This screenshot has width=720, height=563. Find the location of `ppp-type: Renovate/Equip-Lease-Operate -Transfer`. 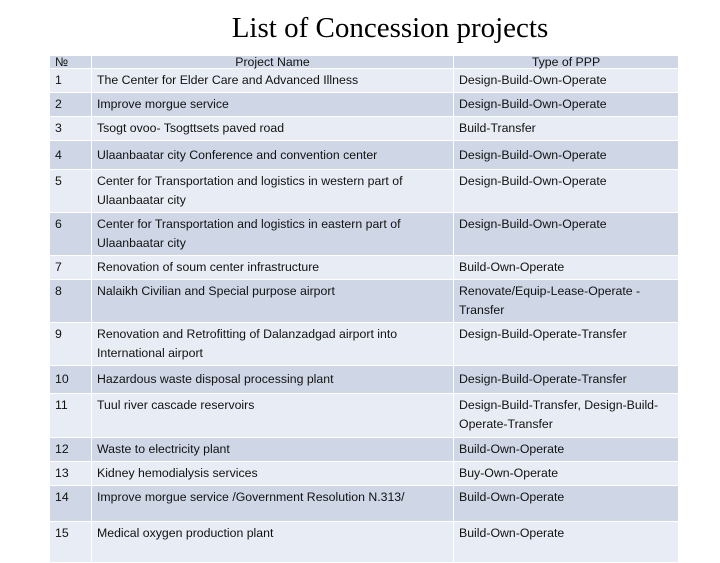

ppp-type: Renovate/Equip-Lease-Operate -Transfer is located at coordinates (566, 301).